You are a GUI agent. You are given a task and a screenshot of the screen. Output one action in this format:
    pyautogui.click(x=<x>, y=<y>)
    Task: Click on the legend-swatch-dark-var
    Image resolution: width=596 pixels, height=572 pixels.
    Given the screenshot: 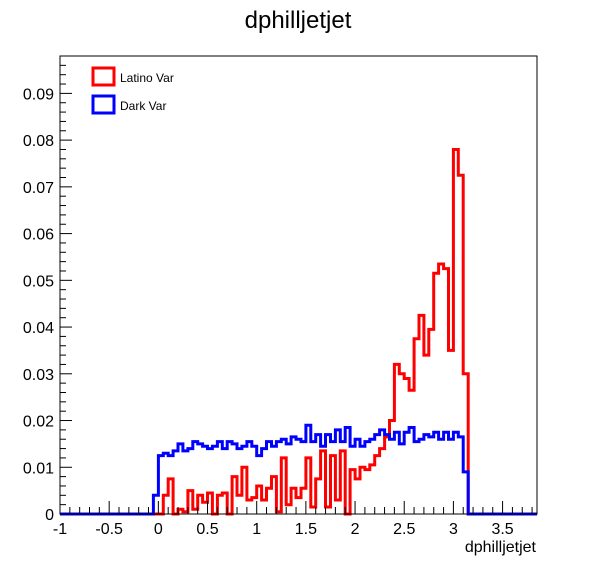 What is the action you would take?
    pyautogui.click(x=103, y=104)
    